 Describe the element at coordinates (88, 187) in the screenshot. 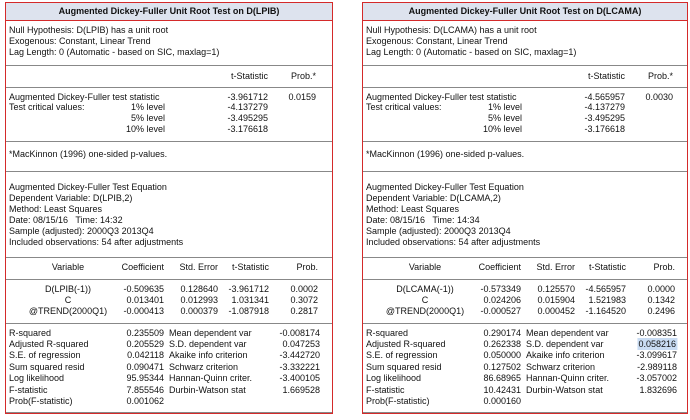

I see `equation-line: Augmented Dickey-Fuller Test Equation` at that location.